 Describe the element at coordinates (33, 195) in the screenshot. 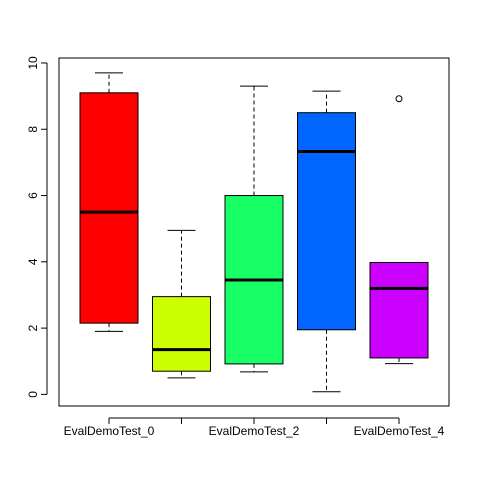

I see `y-tick-label: 6` at that location.